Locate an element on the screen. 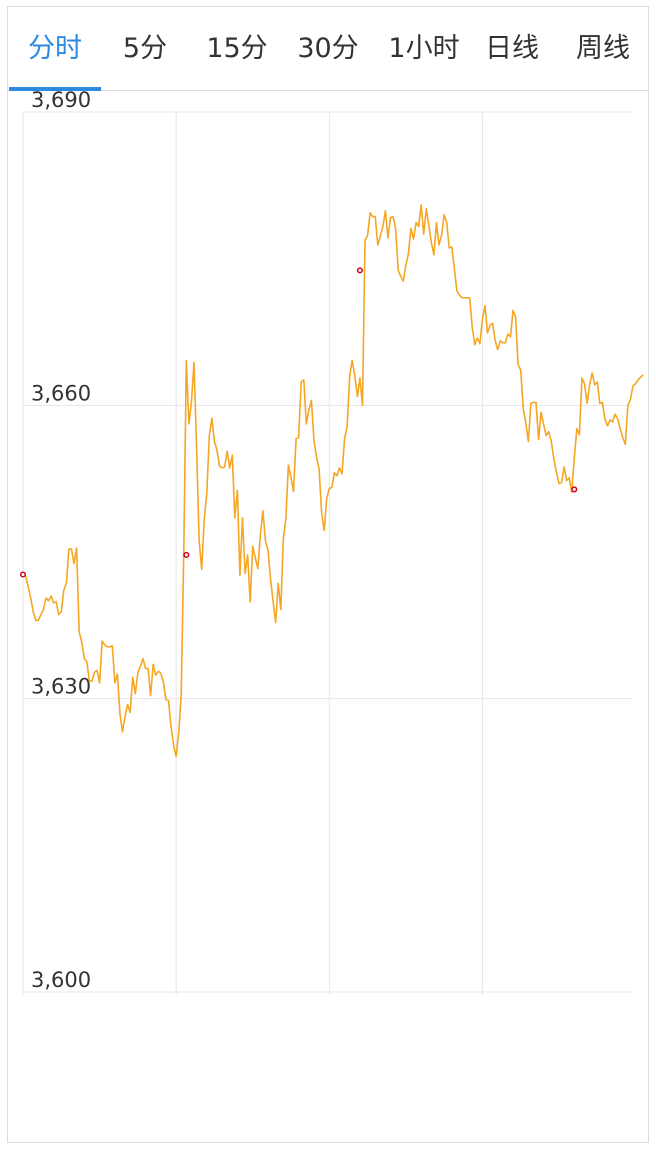  tab-1hour: 1小时 is located at coordinates (424, 48).